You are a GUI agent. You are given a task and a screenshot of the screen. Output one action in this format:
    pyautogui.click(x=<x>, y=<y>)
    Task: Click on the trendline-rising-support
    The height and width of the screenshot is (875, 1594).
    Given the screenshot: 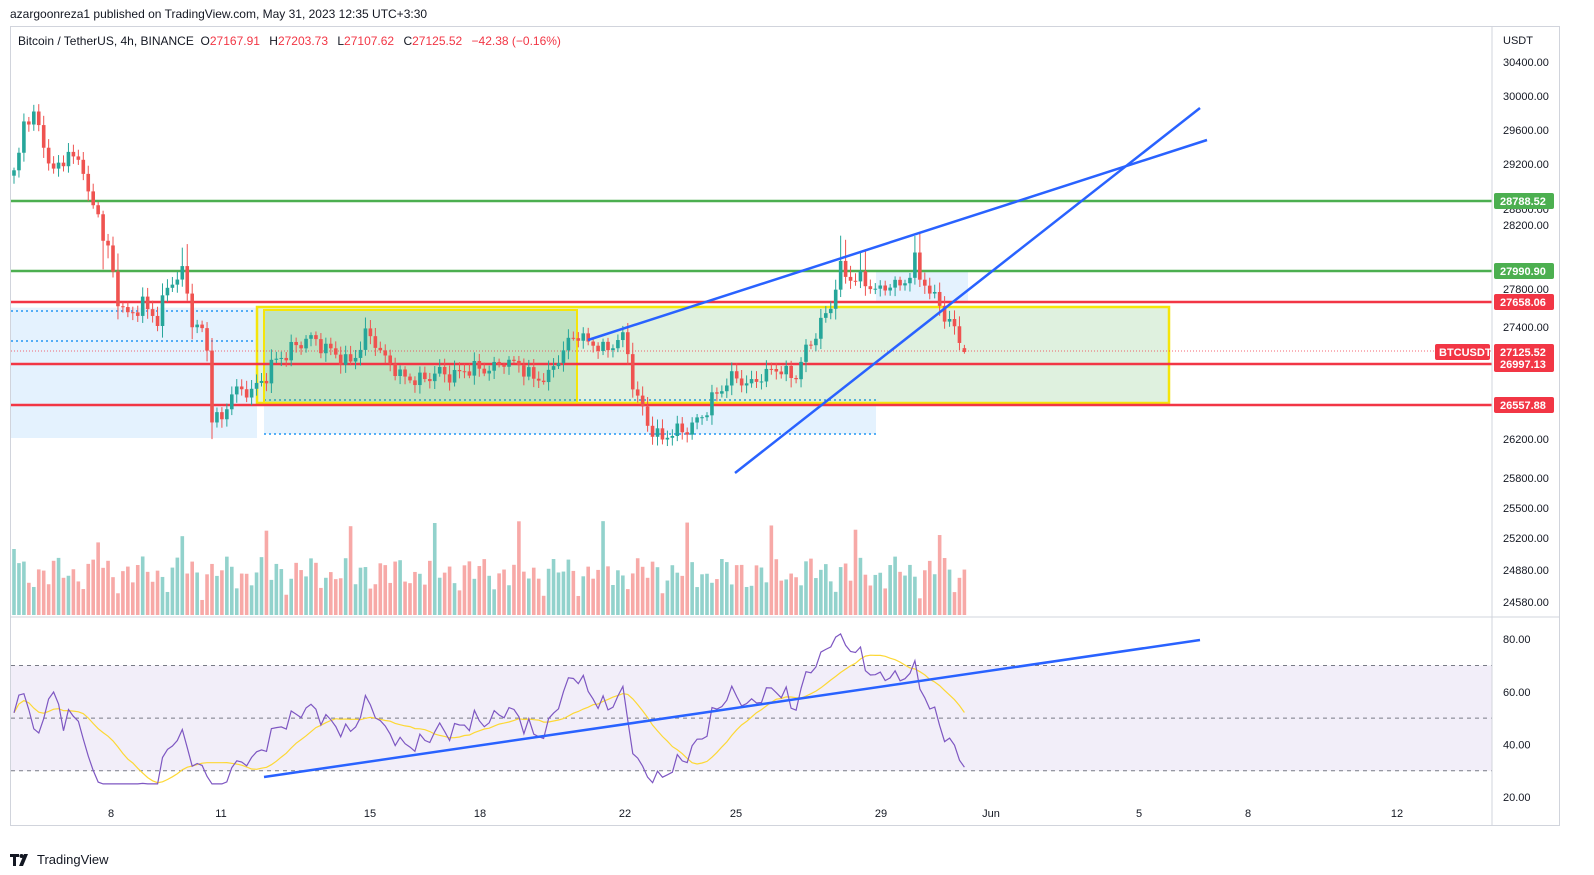 What is the action you would take?
    pyautogui.click(x=967, y=290)
    